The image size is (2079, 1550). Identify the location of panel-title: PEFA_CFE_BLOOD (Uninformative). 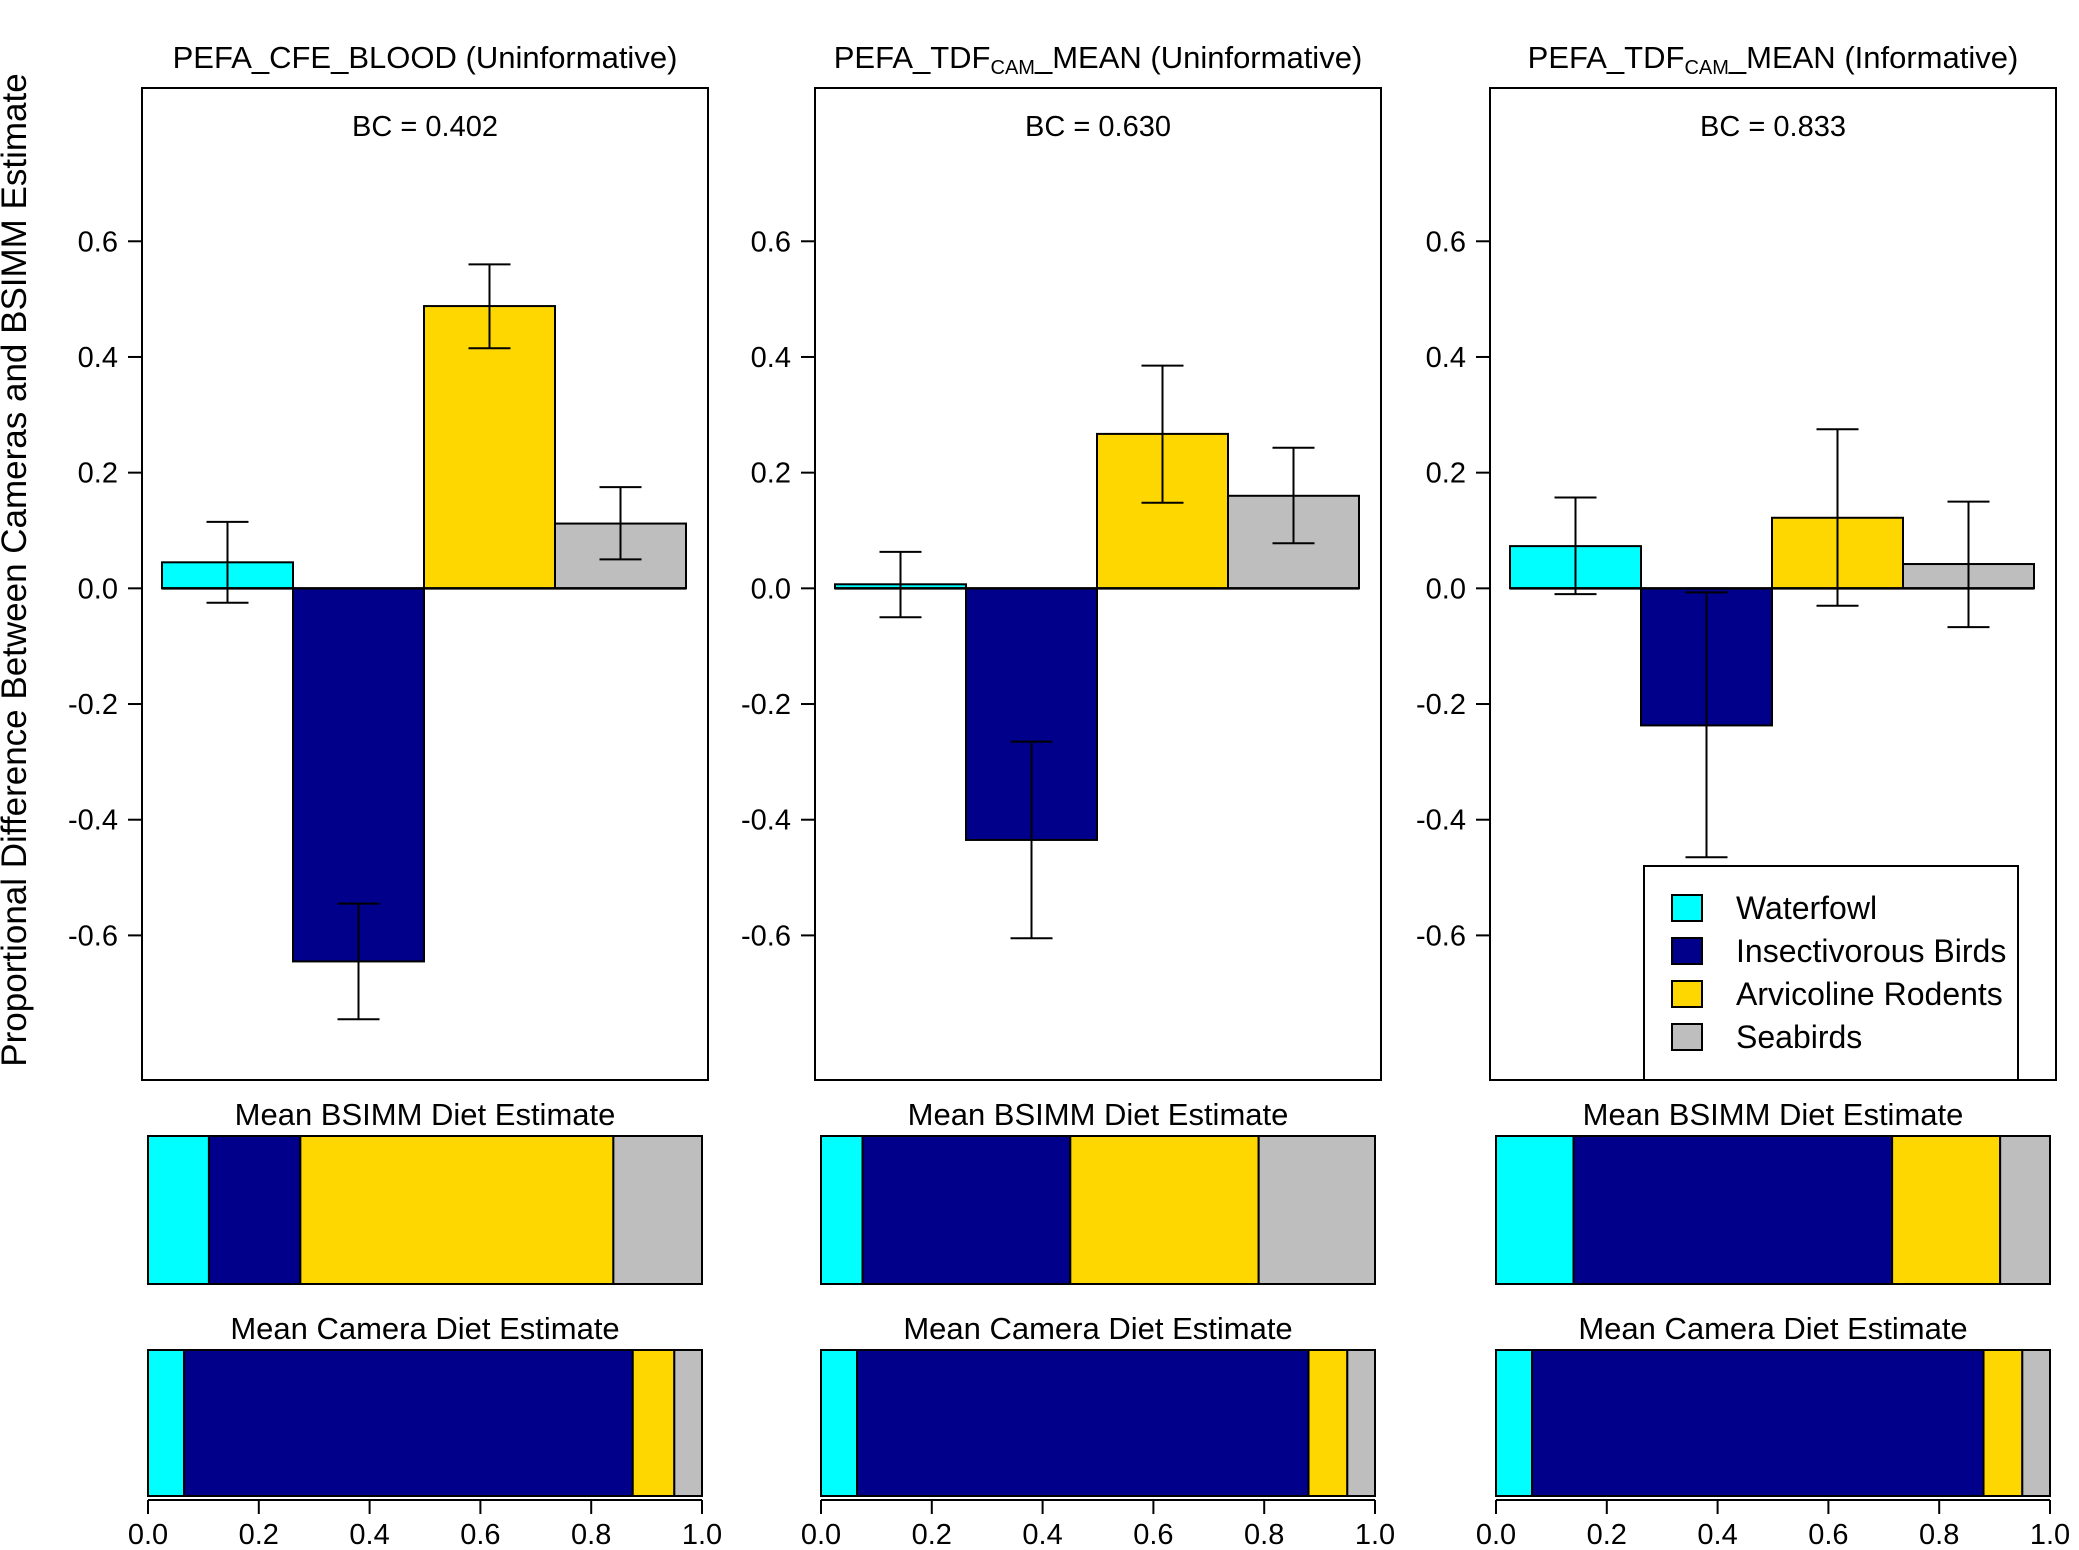
(425, 57).